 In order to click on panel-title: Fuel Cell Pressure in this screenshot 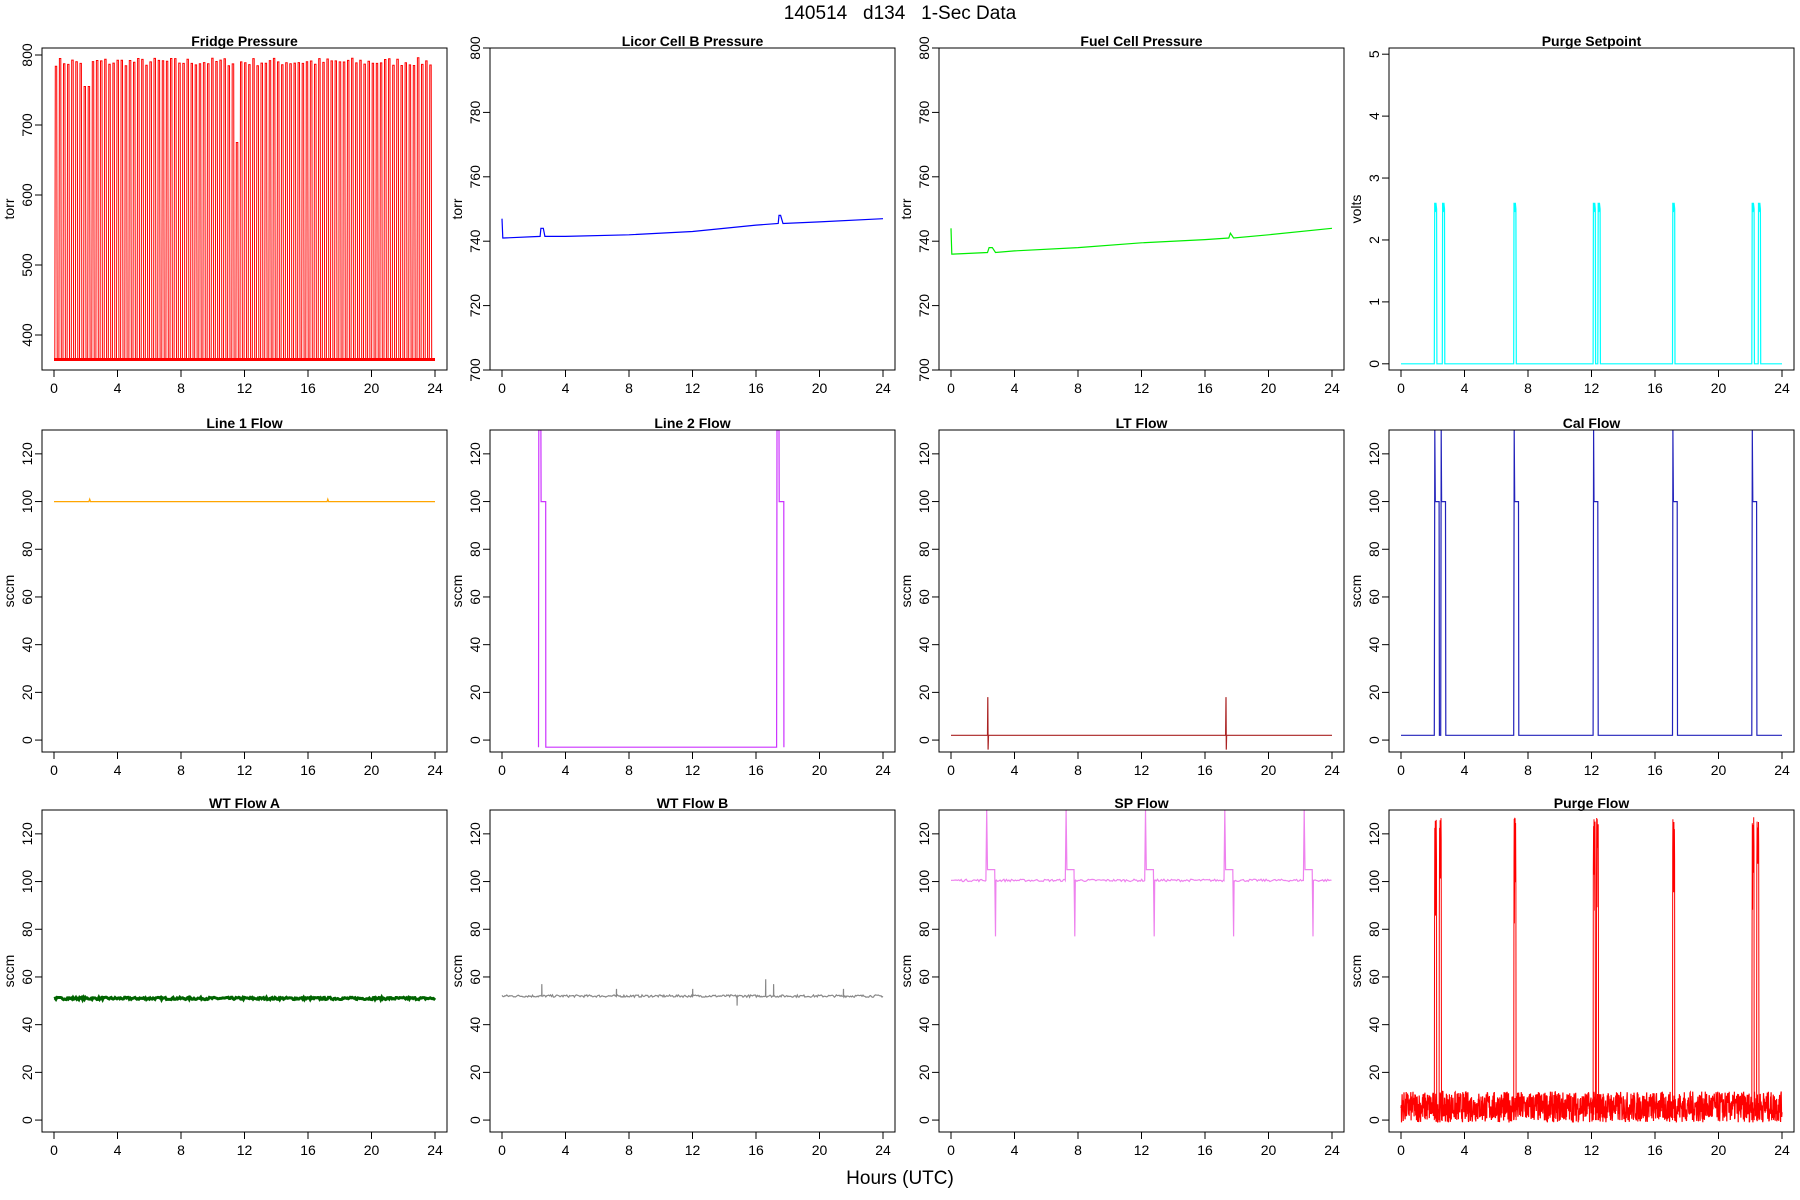, I will do `click(1141, 41)`.